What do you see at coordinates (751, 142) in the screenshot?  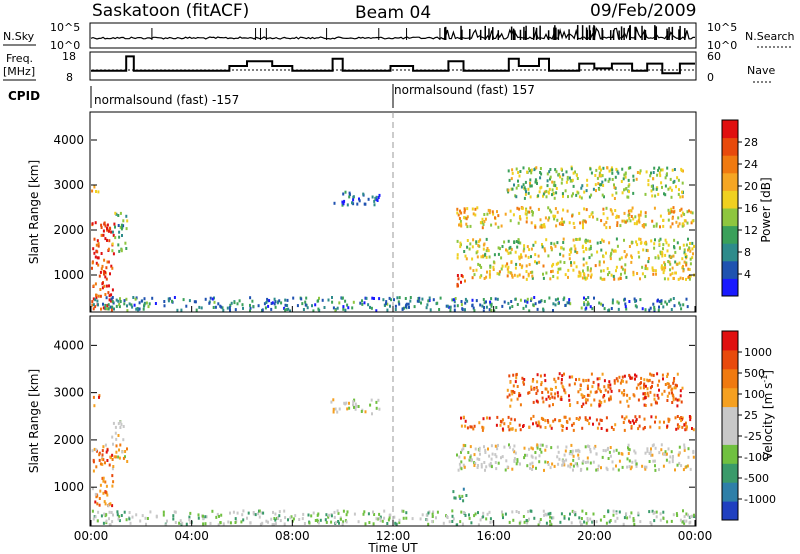 I see `power-cbar-tick-label: 28` at bounding box center [751, 142].